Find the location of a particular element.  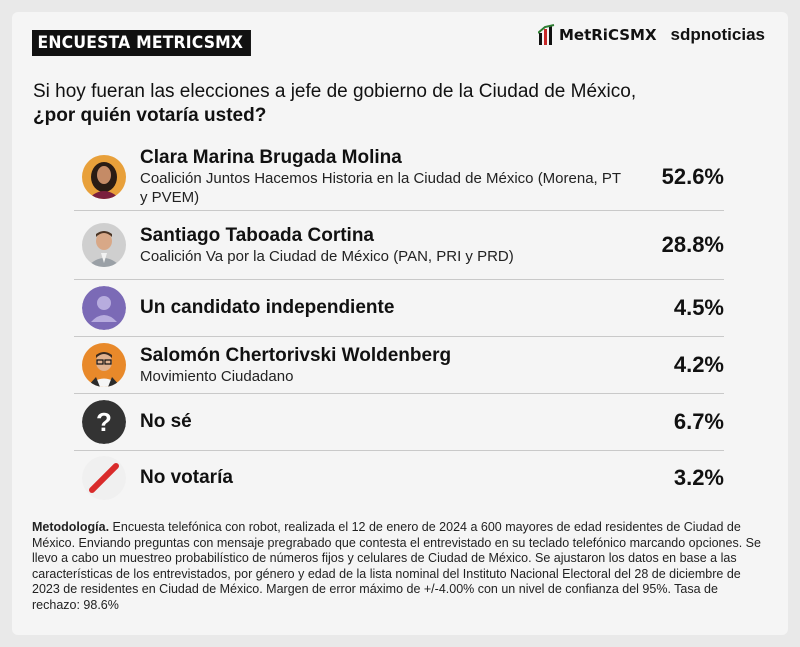

question-line-2: ¿por quién votaría usted? is located at coordinates (150, 115).